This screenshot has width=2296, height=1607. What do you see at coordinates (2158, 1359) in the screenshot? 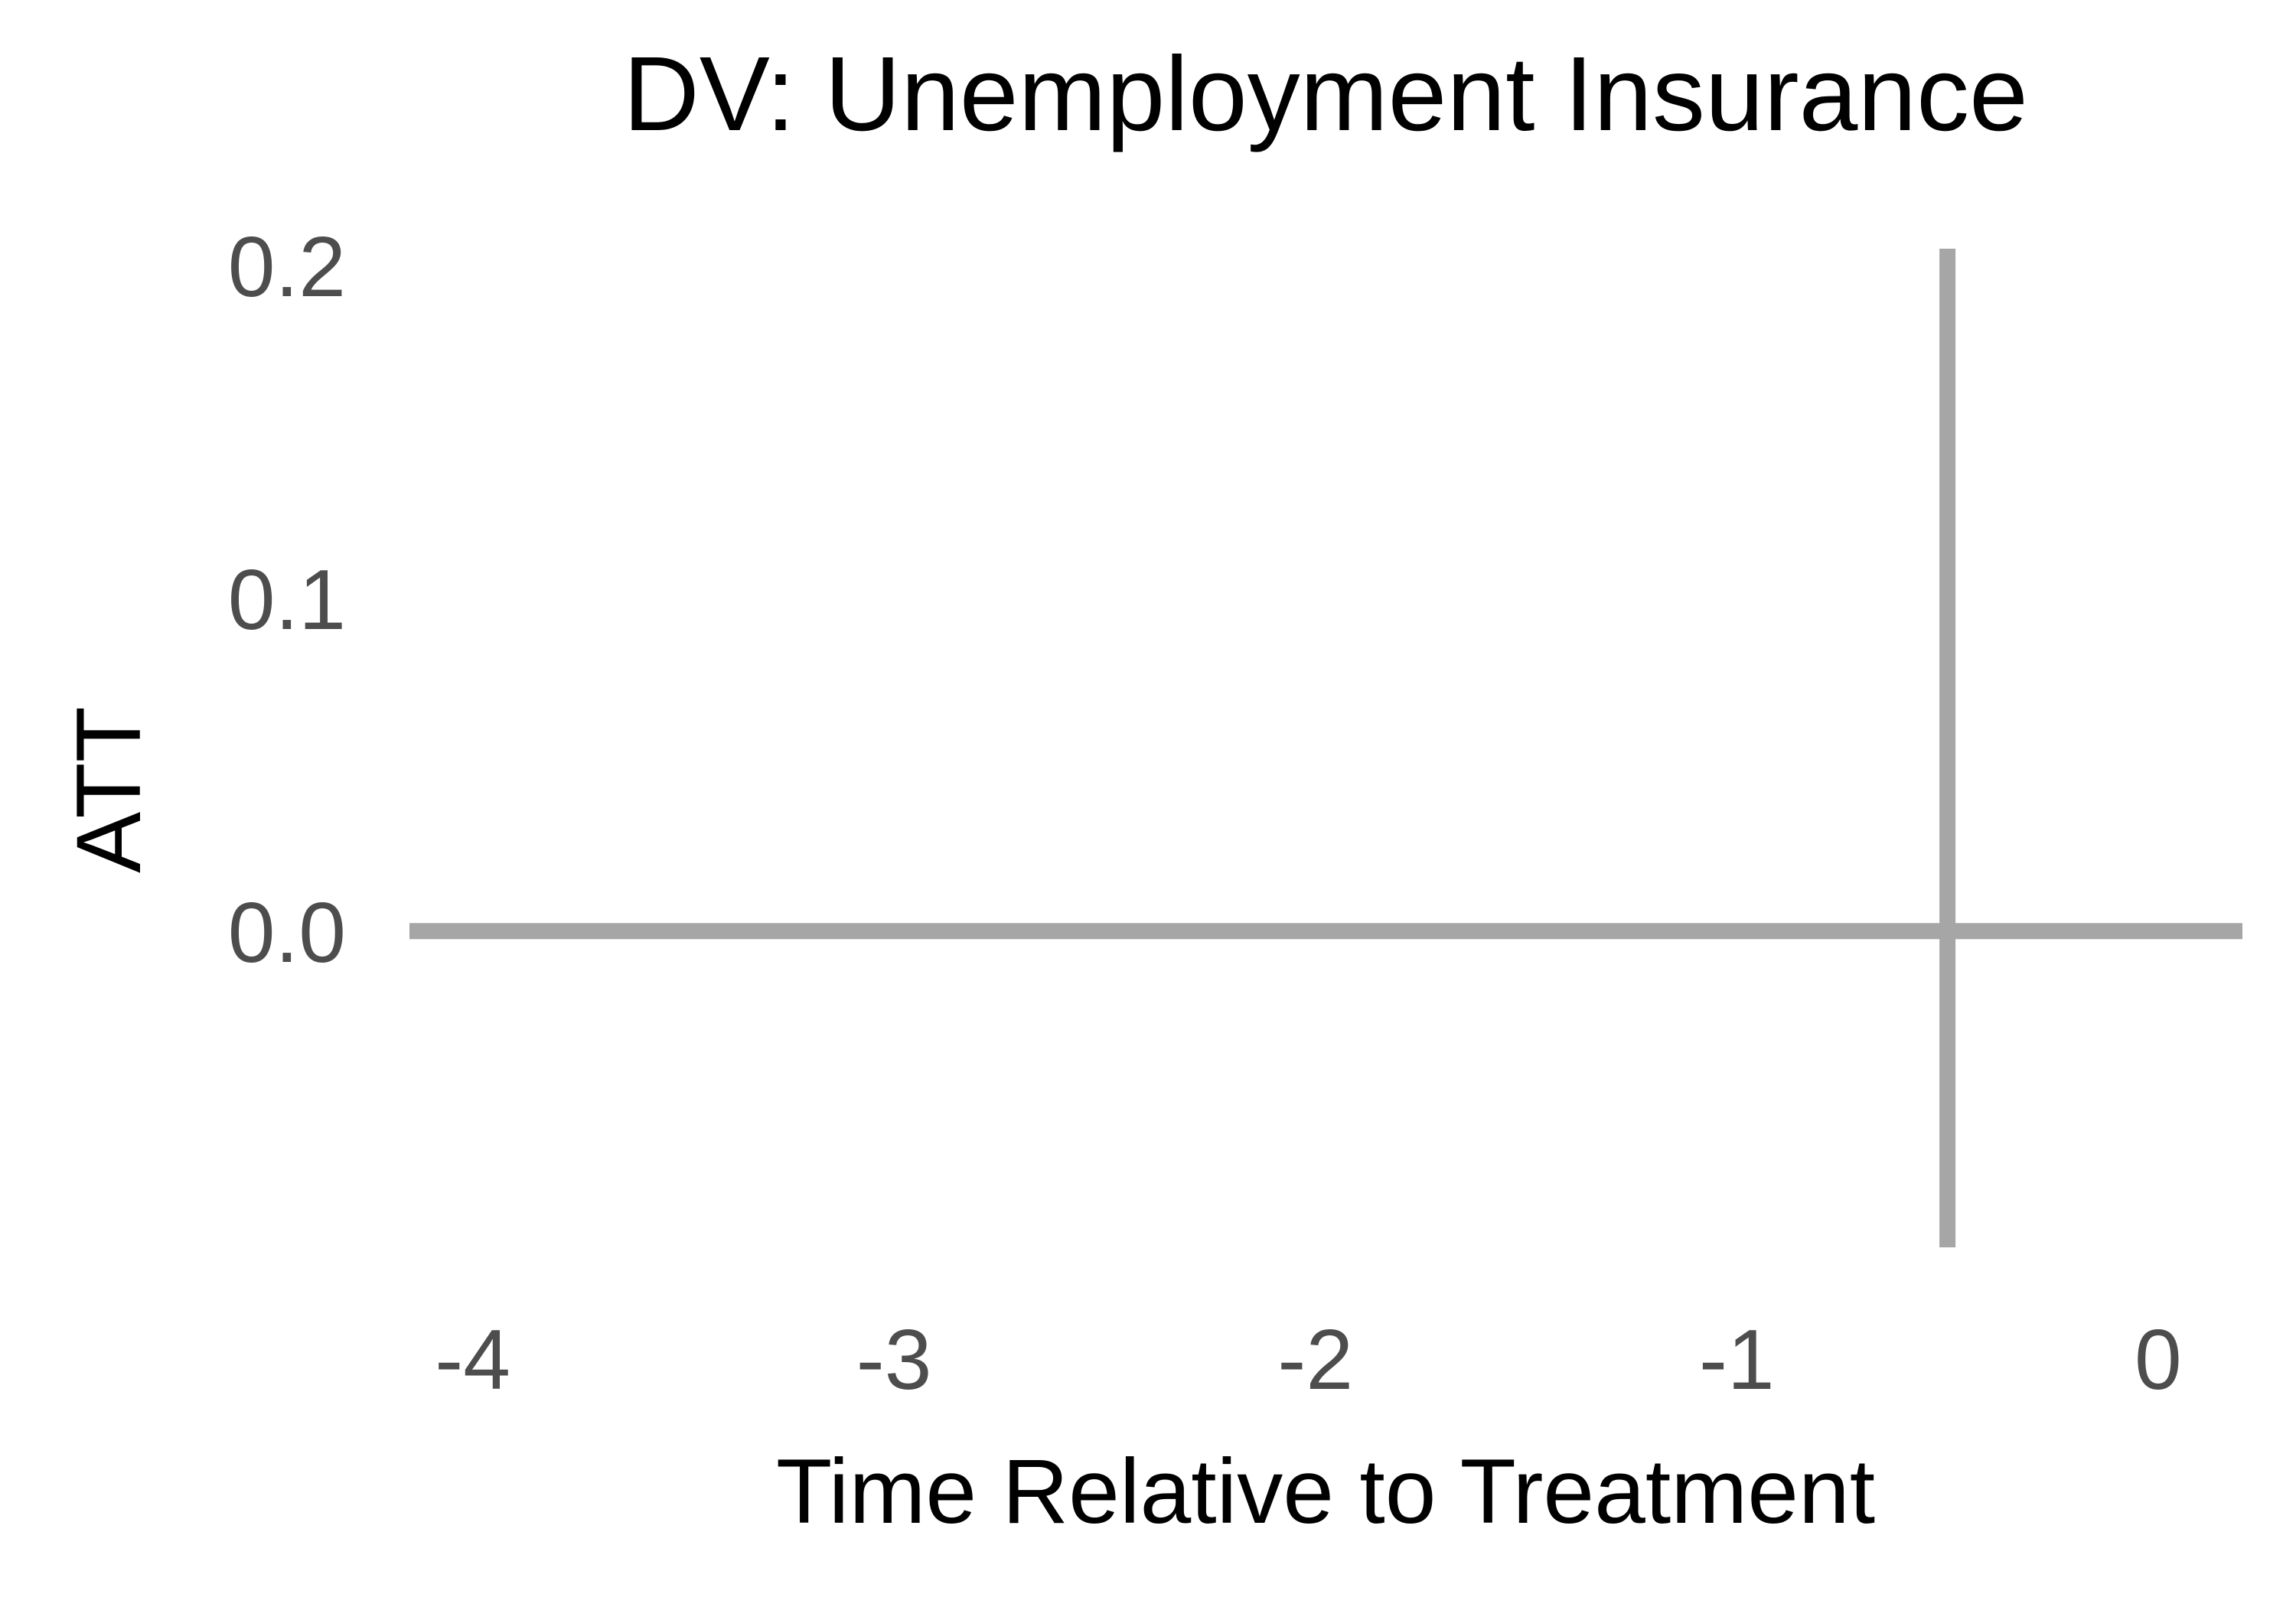
I see `x-tick-label: 0` at bounding box center [2158, 1359].